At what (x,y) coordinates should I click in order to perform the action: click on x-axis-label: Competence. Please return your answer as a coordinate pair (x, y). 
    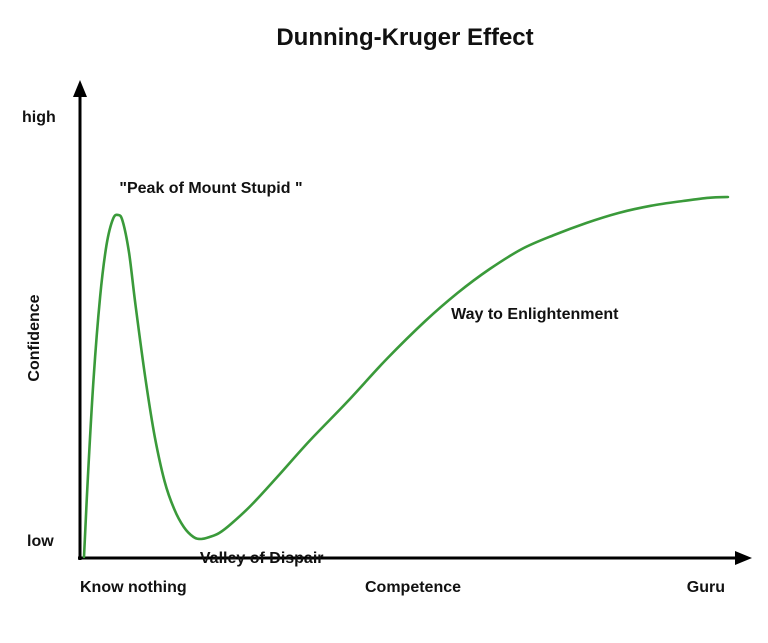
    Looking at the image, I should click on (413, 587).